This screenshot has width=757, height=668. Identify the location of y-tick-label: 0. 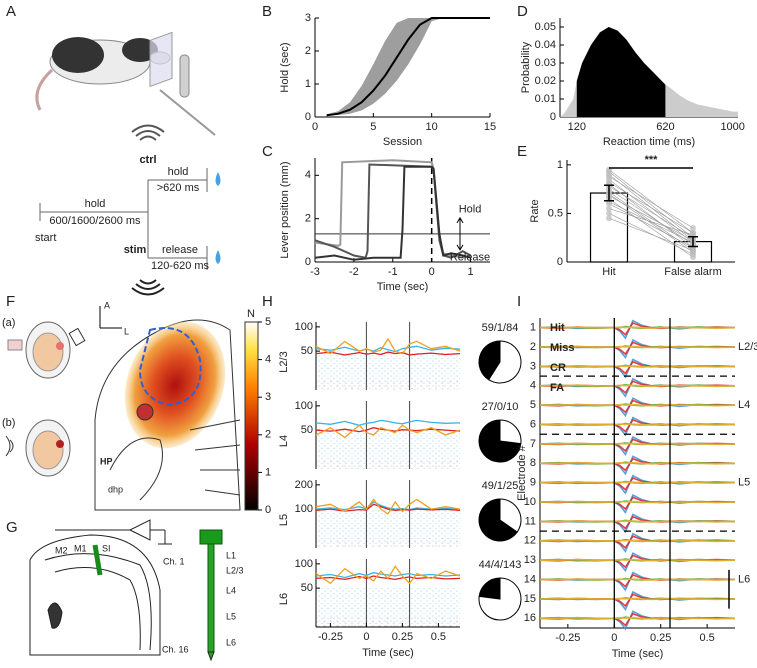
(553, 117).